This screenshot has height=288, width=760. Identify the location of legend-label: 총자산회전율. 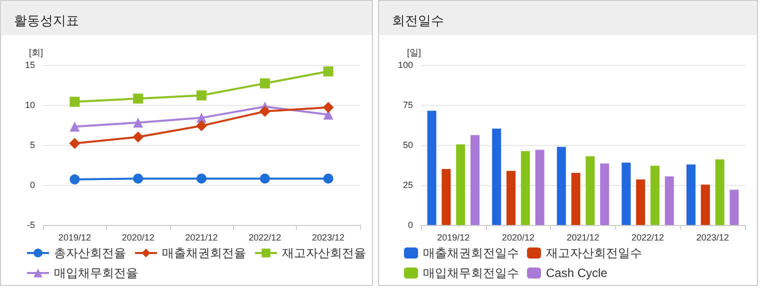
(90, 253).